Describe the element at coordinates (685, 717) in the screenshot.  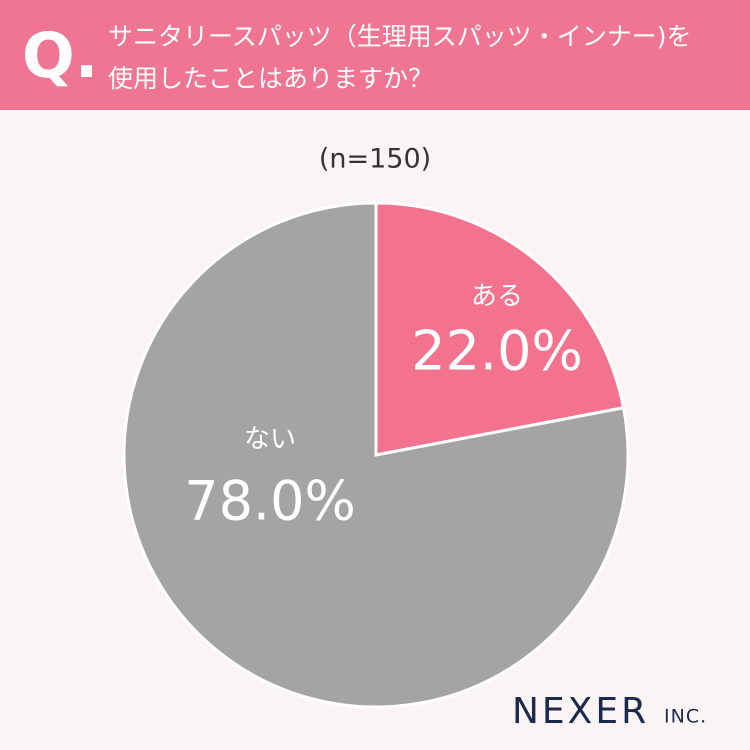
I see `logo-suffix: INC.` at that location.